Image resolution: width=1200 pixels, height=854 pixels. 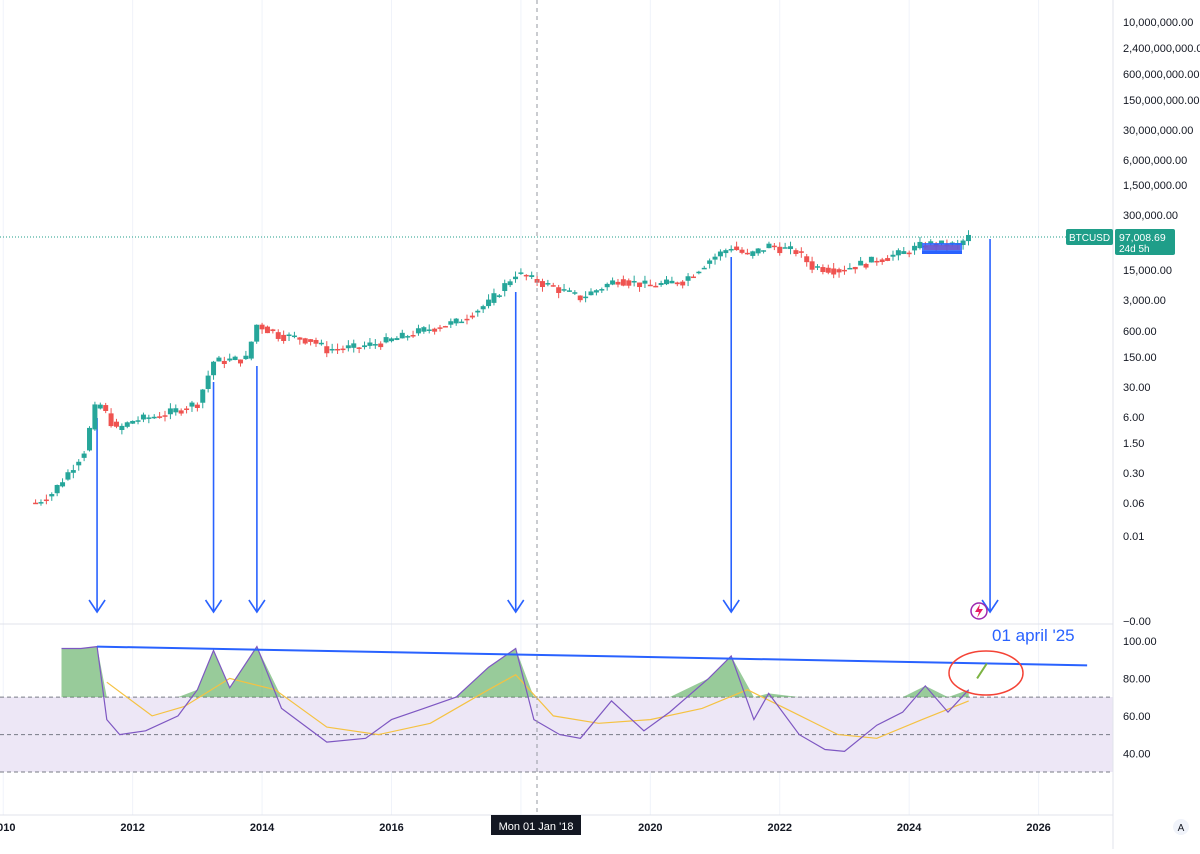 What do you see at coordinates (1137, 717) in the screenshot?
I see `rsi-axis-label: 60.00` at bounding box center [1137, 717].